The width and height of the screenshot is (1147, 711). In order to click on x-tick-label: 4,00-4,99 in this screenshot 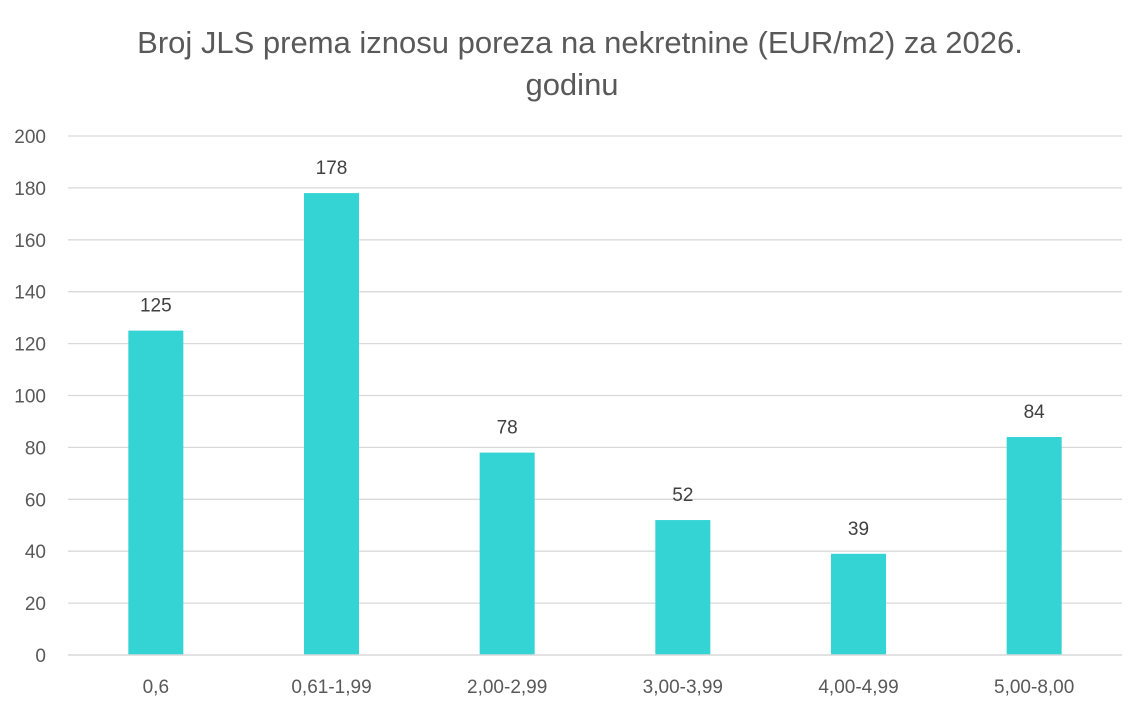, I will do `click(858, 687)`.